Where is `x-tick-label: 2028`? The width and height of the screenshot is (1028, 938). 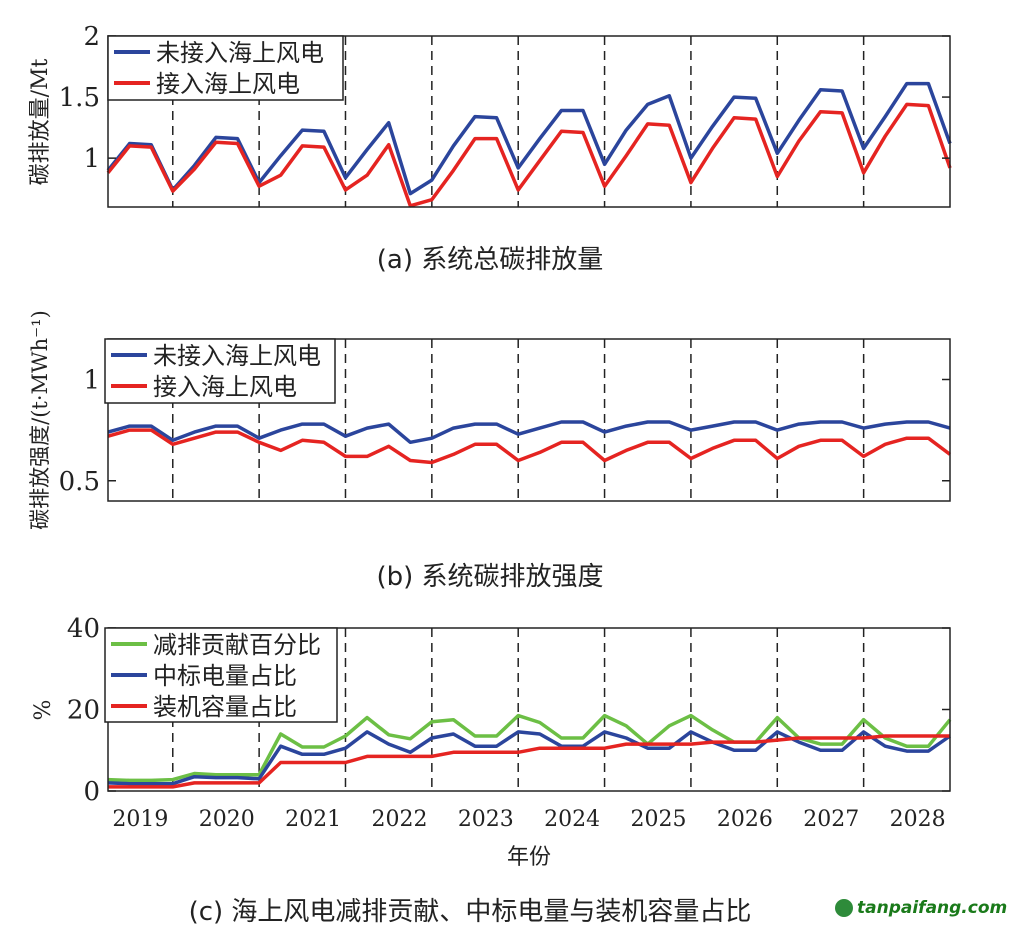 x-tick-label: 2028 is located at coordinates (918, 819).